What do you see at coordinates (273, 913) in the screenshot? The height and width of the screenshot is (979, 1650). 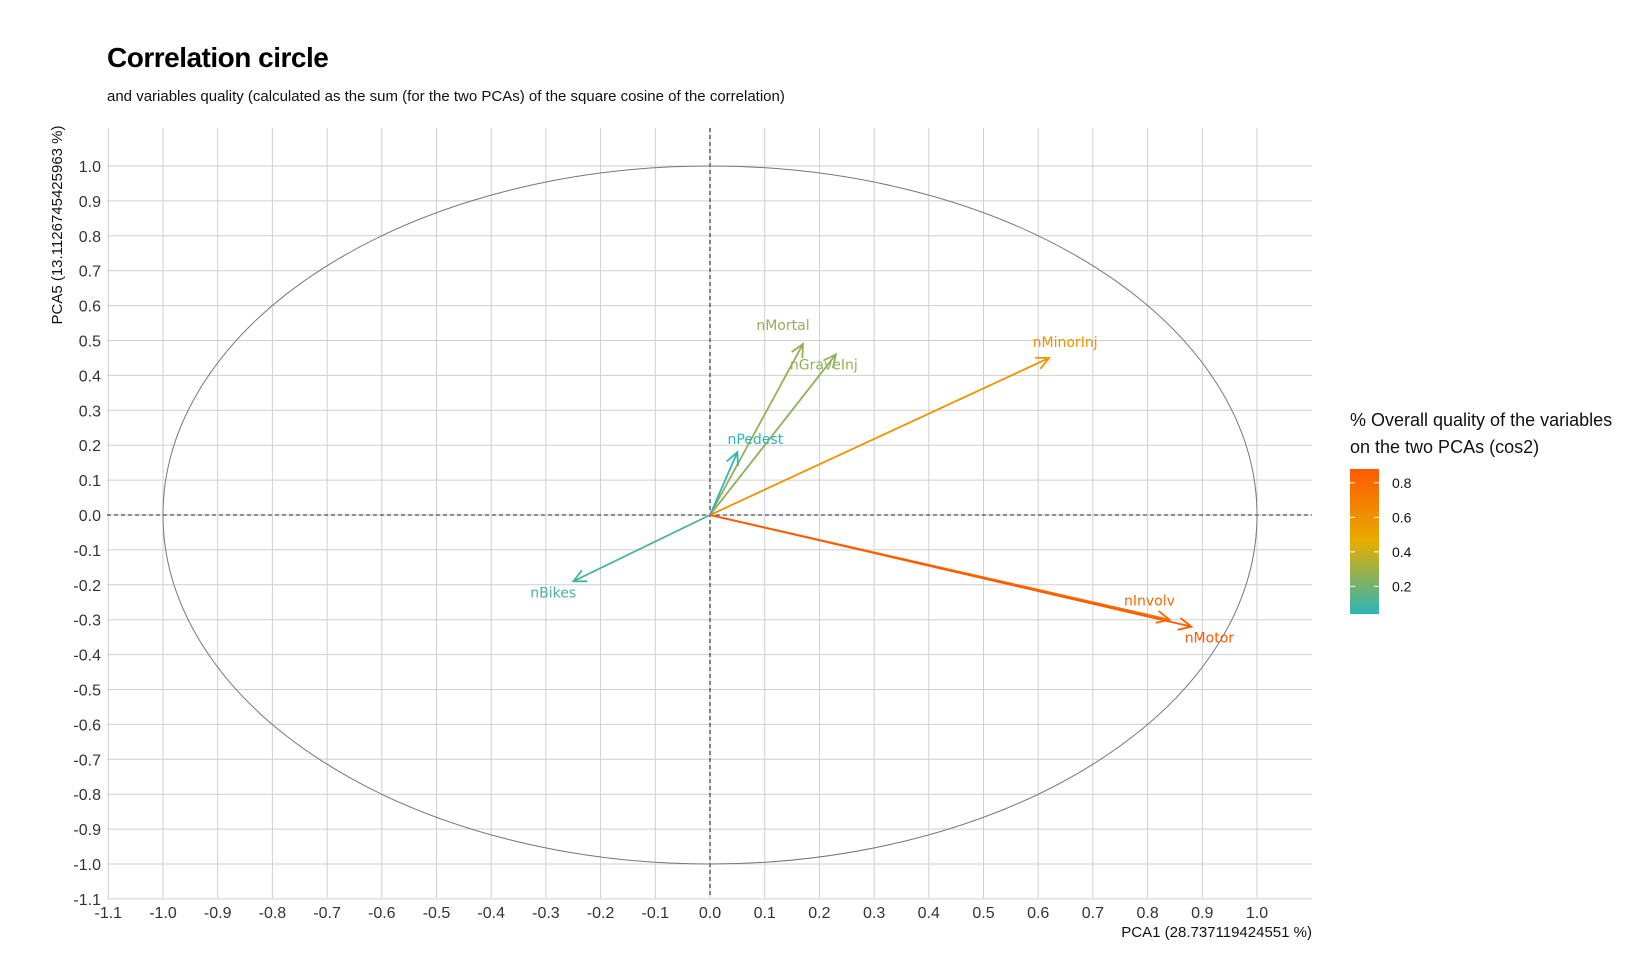 I see `x-tick-label: -0.8` at bounding box center [273, 913].